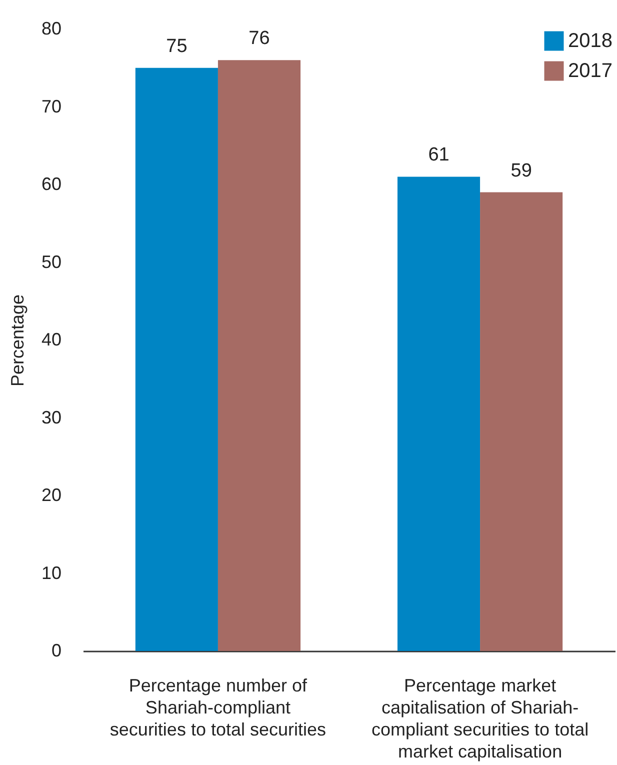 This screenshot has width=617, height=765. What do you see at coordinates (51, 495) in the screenshot?
I see `y-tick-label: 20` at bounding box center [51, 495].